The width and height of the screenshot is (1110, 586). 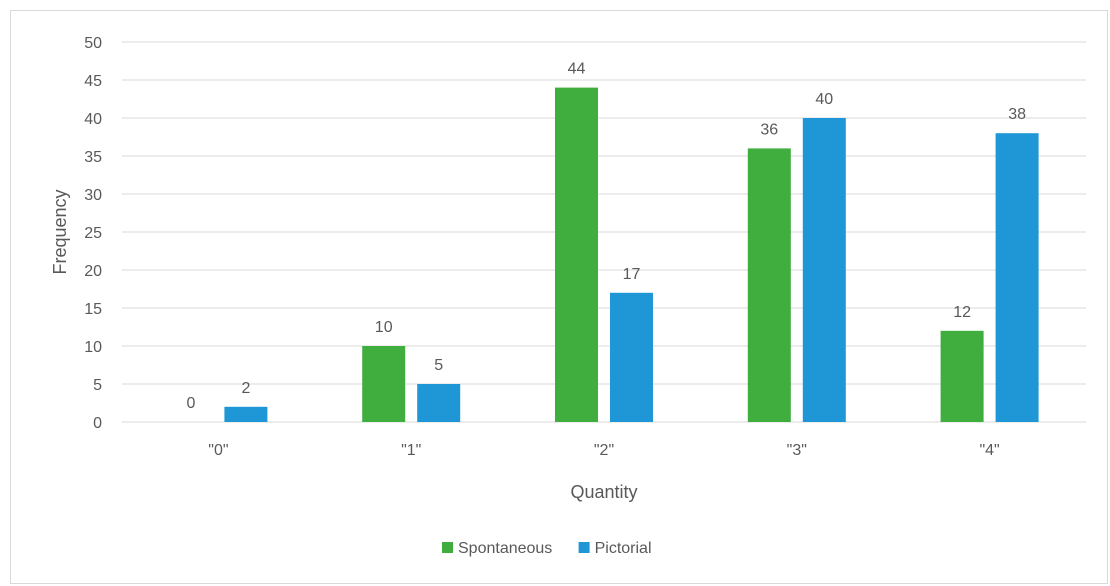 I want to click on data-label: 2, so click(x=245, y=388).